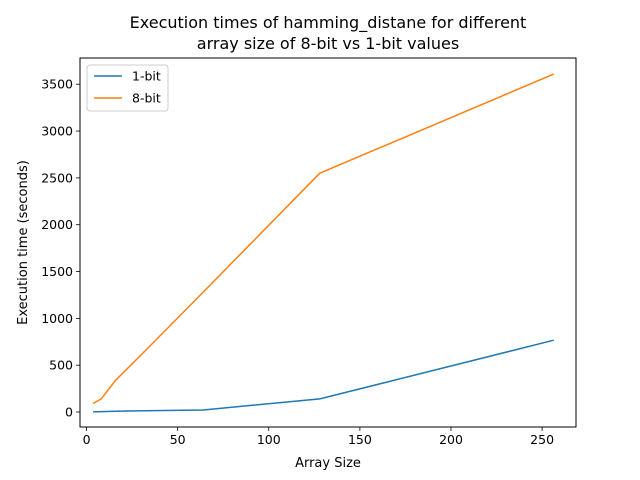 The image size is (640, 480). I want to click on x-axis-label: Array Size, so click(328, 463).